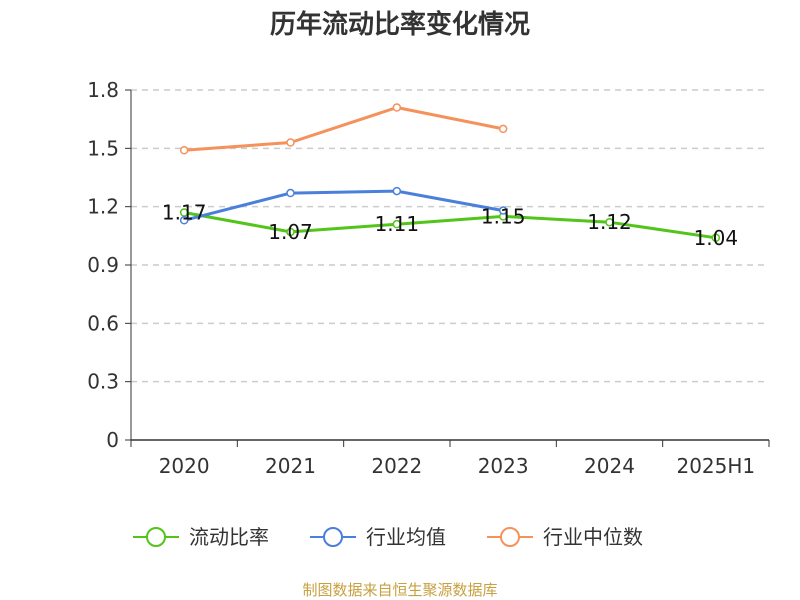 This screenshot has height=600, width=800. What do you see at coordinates (609, 466) in the screenshot?
I see `x-tick-label: 2024` at bounding box center [609, 466].